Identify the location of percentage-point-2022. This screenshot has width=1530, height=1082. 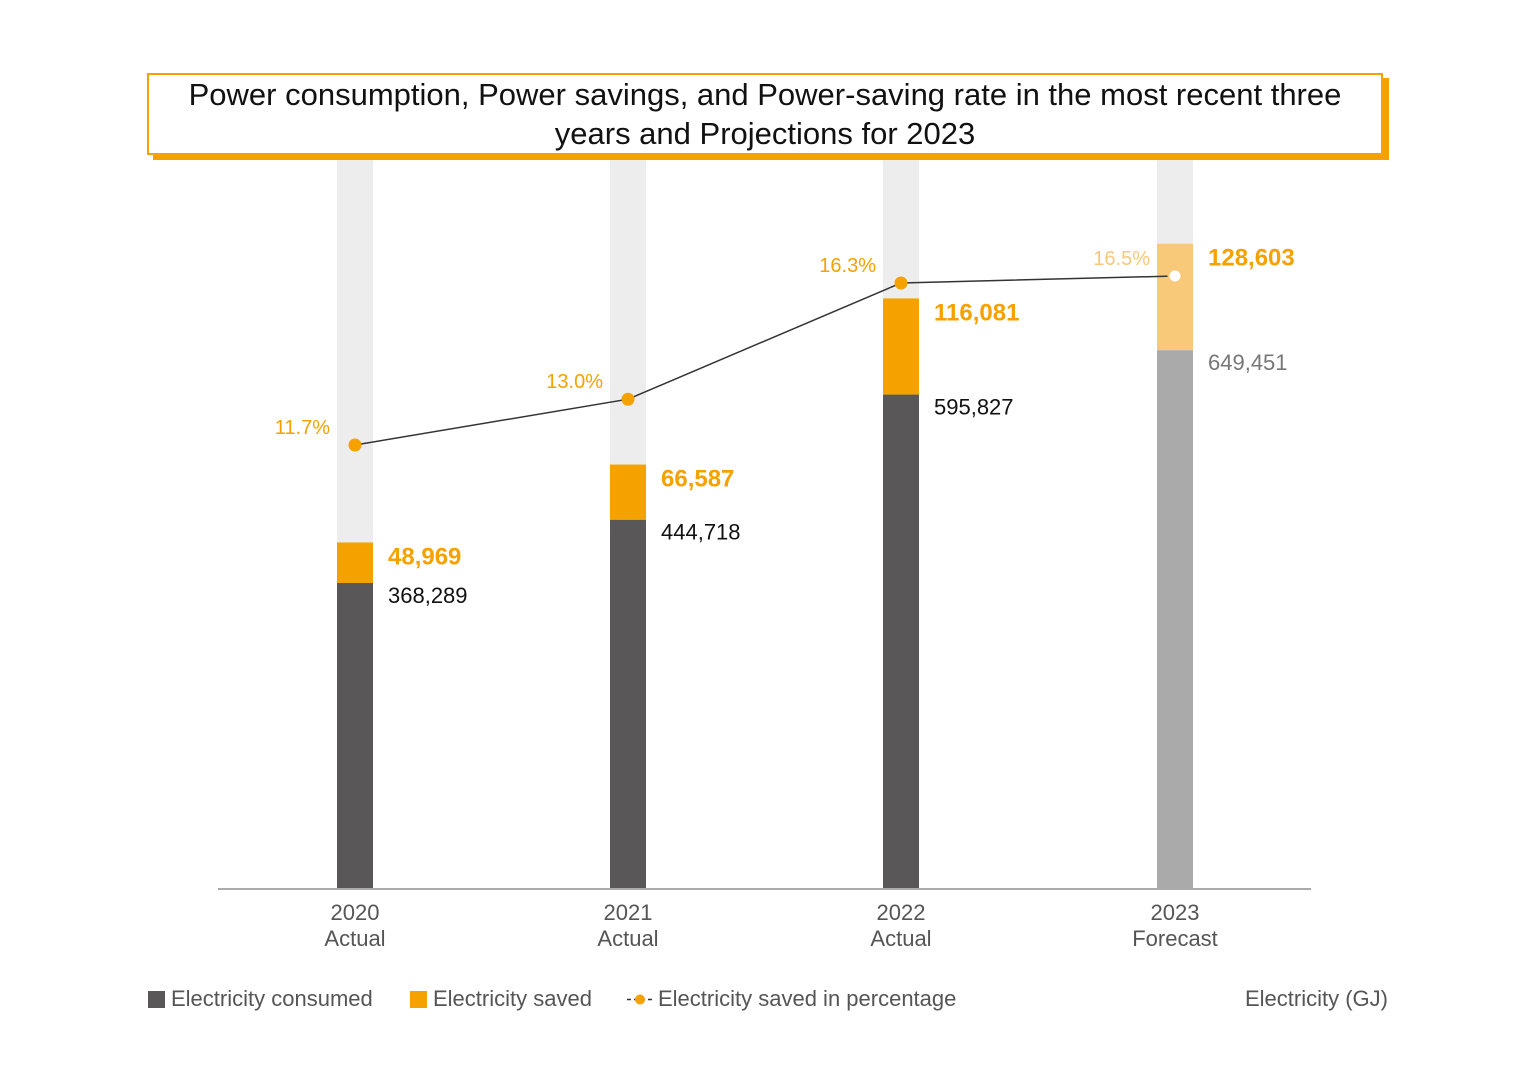
(901, 283).